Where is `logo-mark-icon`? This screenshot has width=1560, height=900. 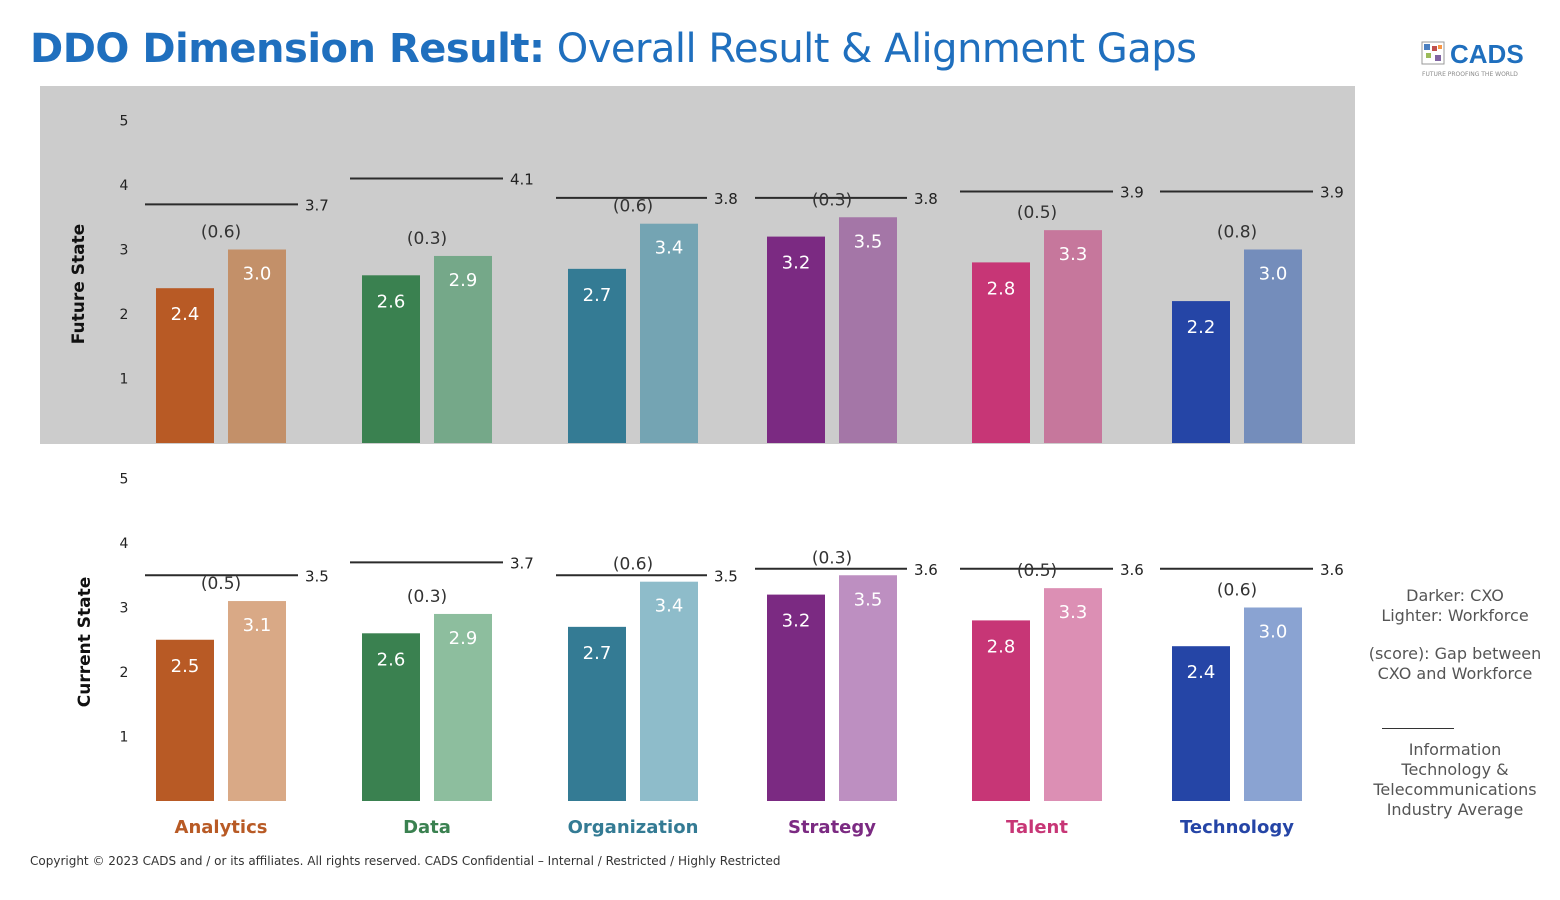 logo-mark-icon is located at coordinates (1433, 53).